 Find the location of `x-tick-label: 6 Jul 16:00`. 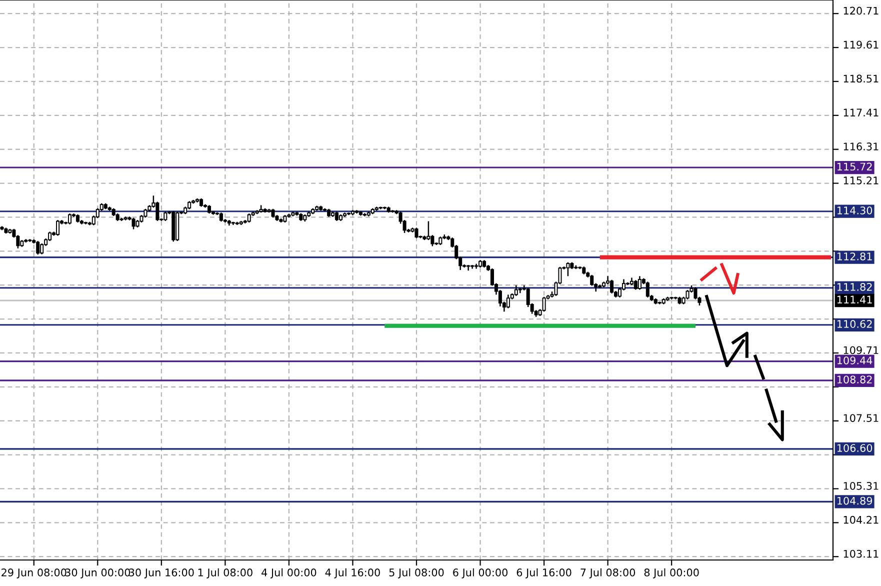

x-tick-label: 6 Jul 16:00 is located at coordinates (544, 573).